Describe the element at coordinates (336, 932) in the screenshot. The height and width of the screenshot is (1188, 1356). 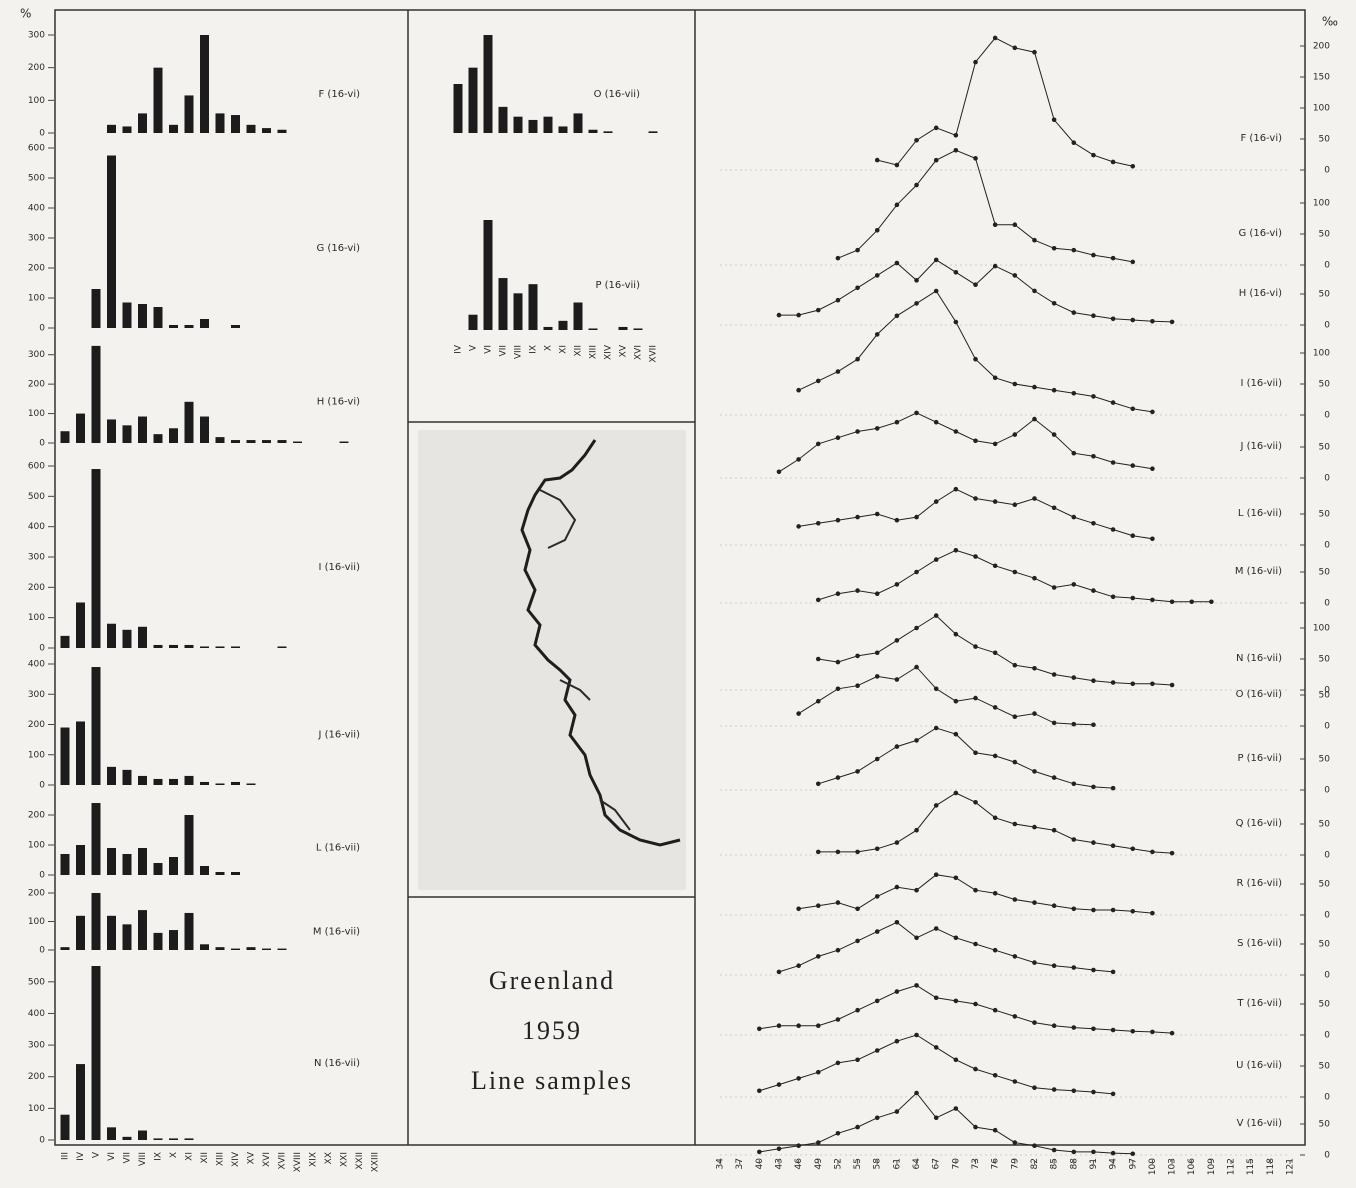
I see `panel-label: M (16-vii)` at that location.